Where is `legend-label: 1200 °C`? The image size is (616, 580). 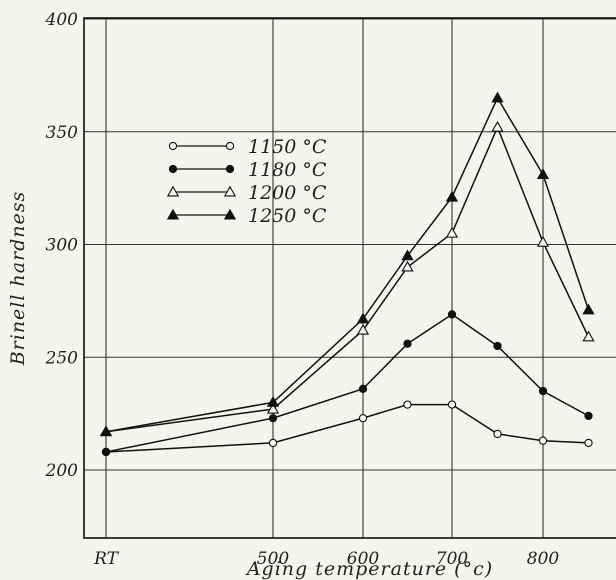
legend-label: 1200 °C is located at coordinates (287, 193).